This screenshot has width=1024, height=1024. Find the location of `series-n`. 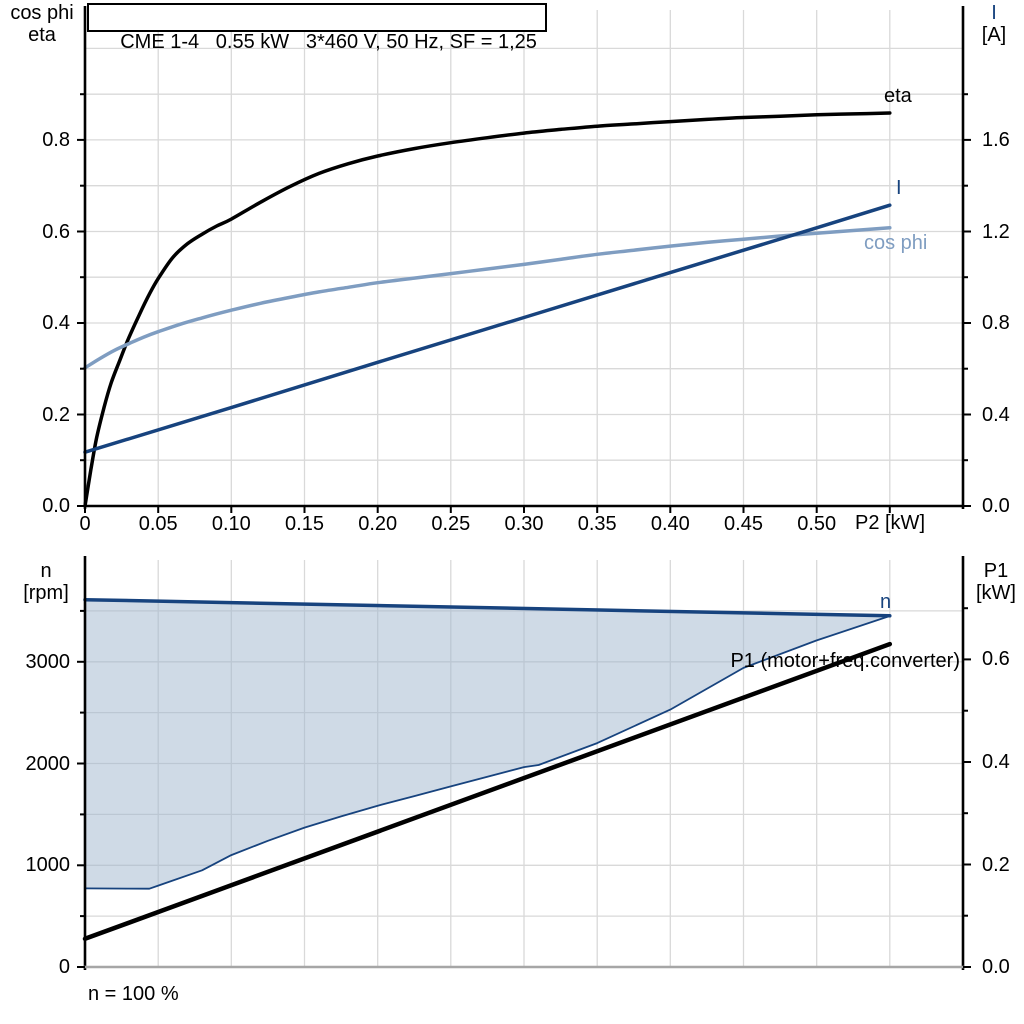

series-n is located at coordinates (487, 607).